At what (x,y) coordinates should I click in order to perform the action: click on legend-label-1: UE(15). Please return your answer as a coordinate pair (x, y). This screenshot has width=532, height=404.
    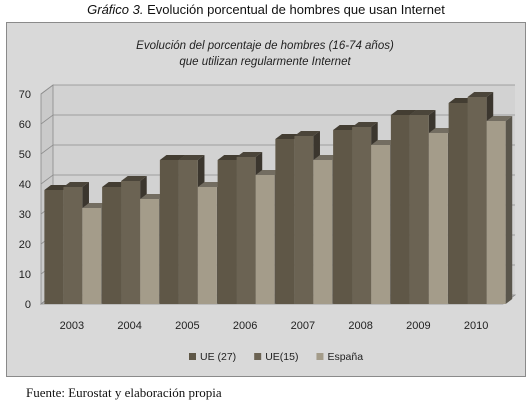
    Looking at the image, I should click on (281, 357).